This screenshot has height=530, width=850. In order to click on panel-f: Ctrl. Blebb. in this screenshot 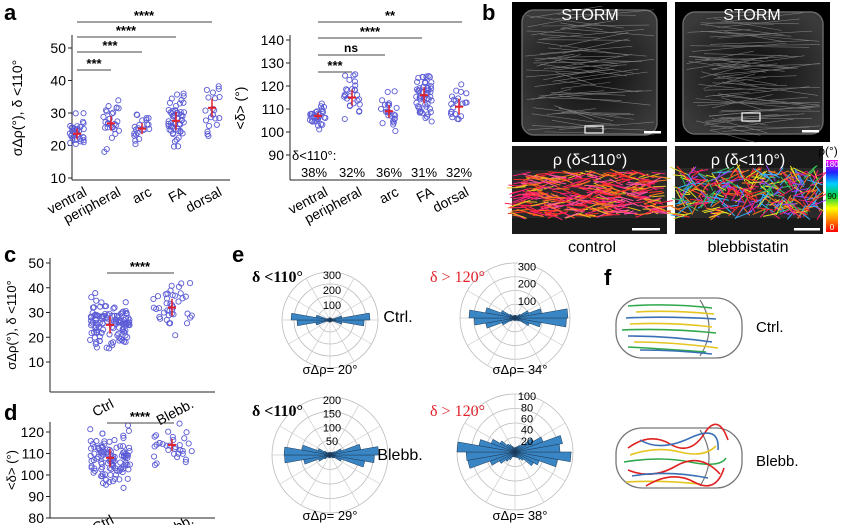, I will do `click(707, 393)`.